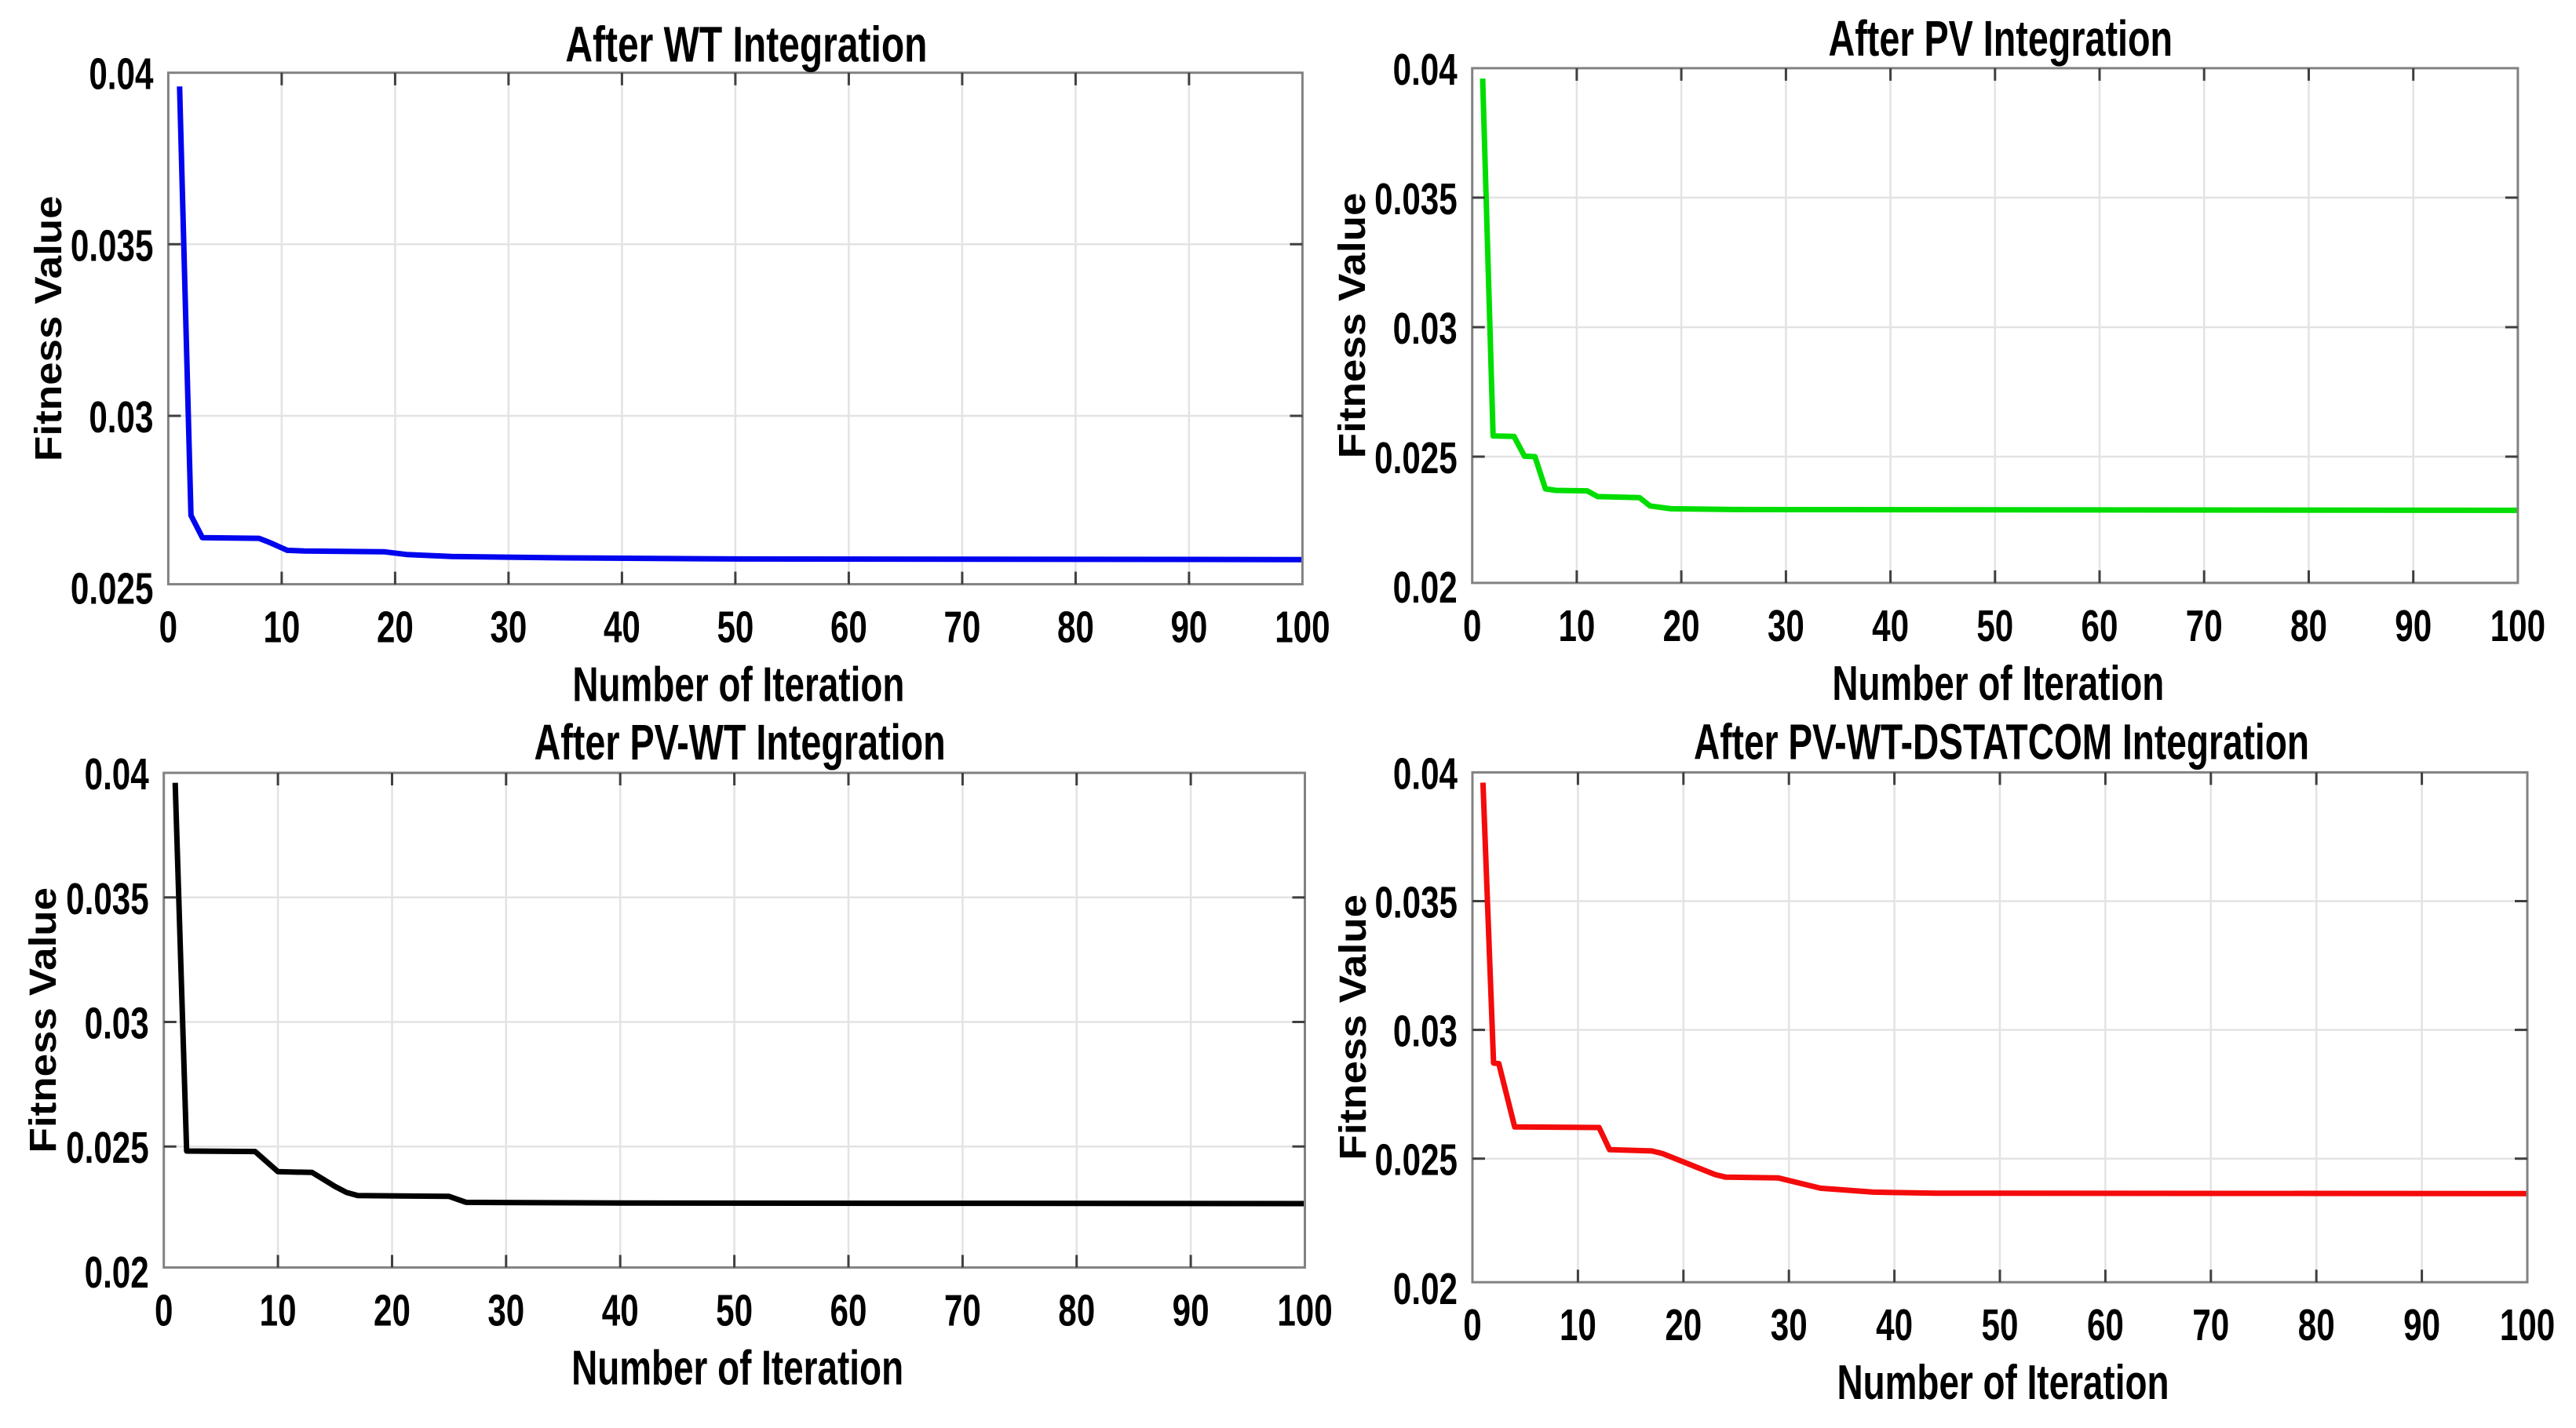 The height and width of the screenshot is (1428, 2576). What do you see at coordinates (746, 44) in the screenshot?
I see `svg-text: After WT Integration` at bounding box center [746, 44].